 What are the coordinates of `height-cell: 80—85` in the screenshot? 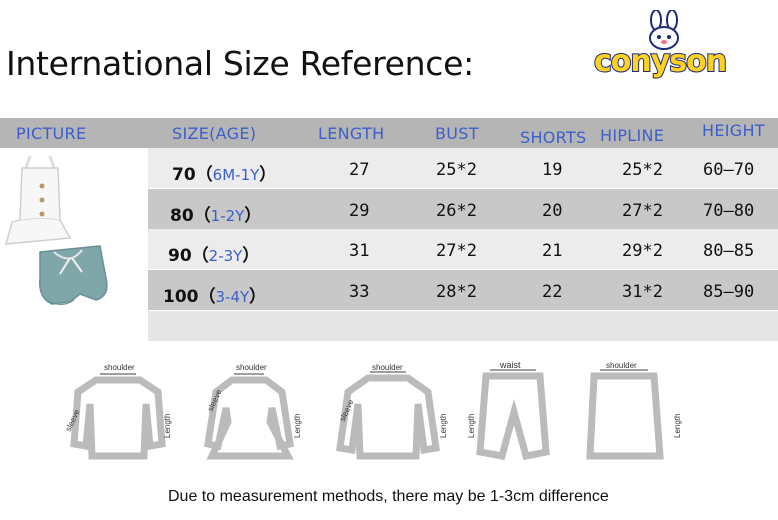 It's located at (729, 251).